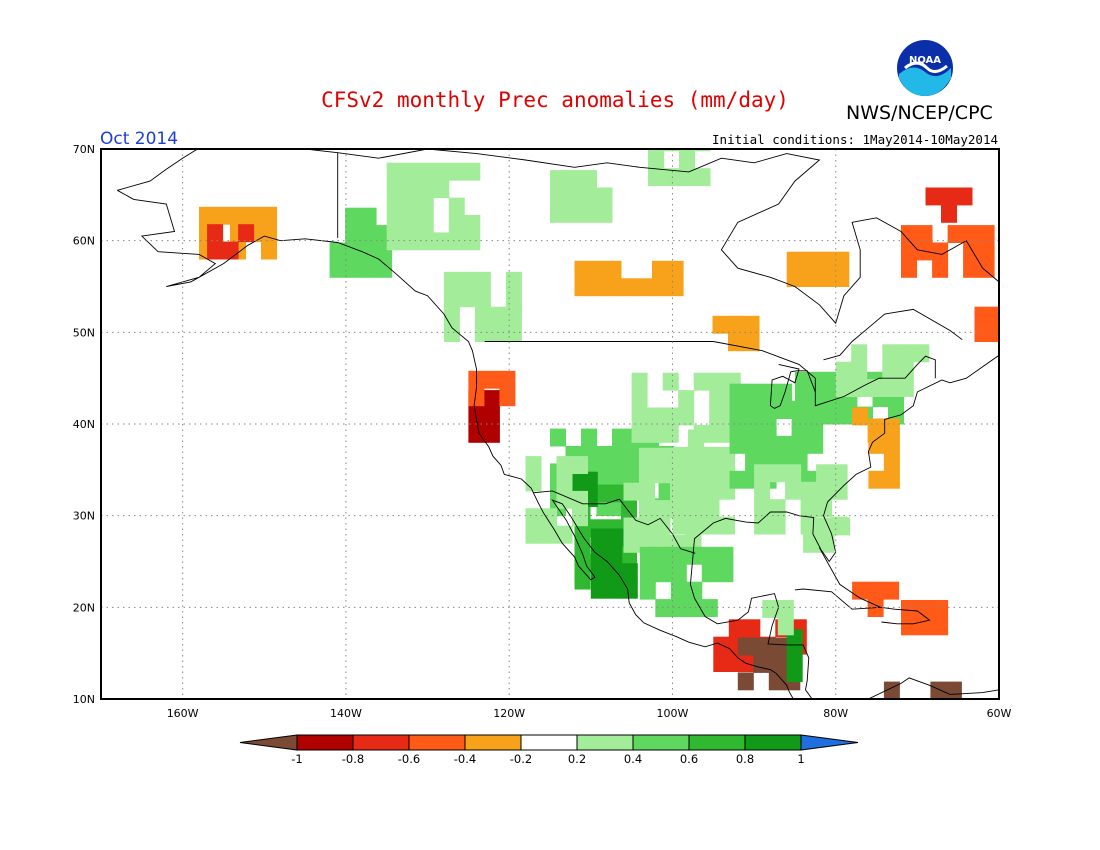 This screenshot has height=850, width=1100. What do you see at coordinates (835, 713) in the screenshot?
I see `lon-label: 80W` at bounding box center [835, 713].